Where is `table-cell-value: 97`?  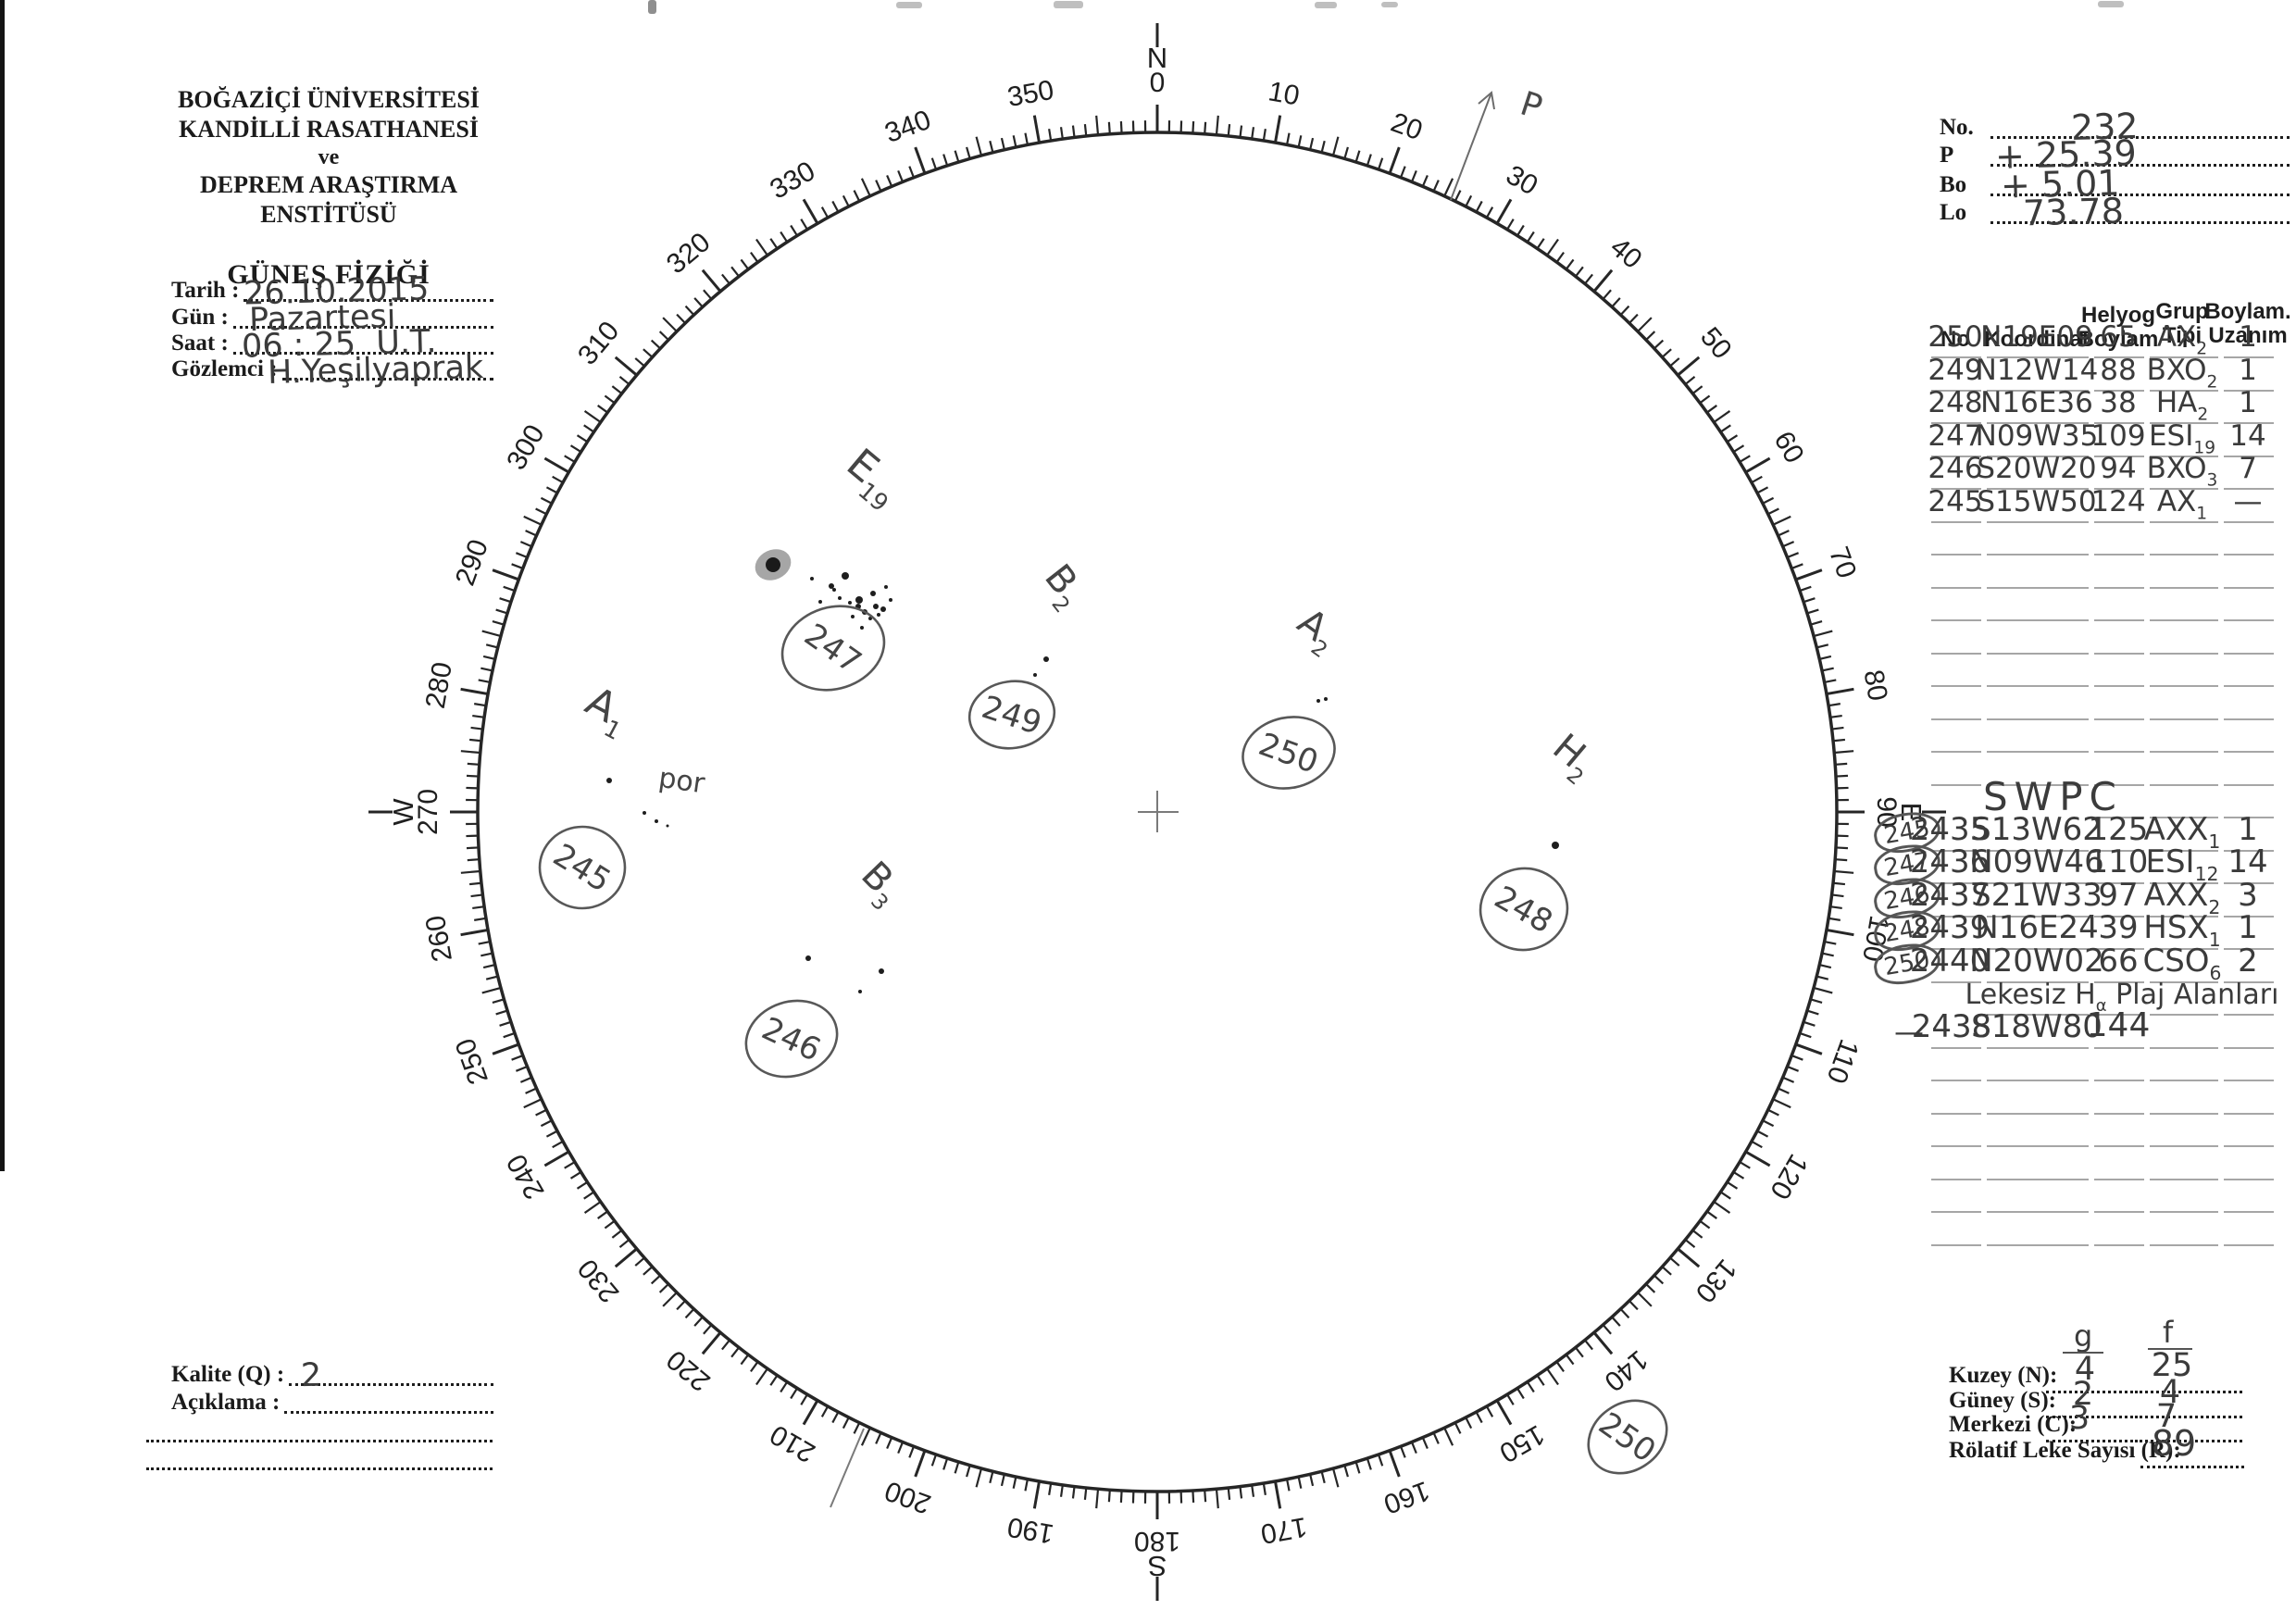 table-cell-value: 97 is located at coordinates (2118, 895).